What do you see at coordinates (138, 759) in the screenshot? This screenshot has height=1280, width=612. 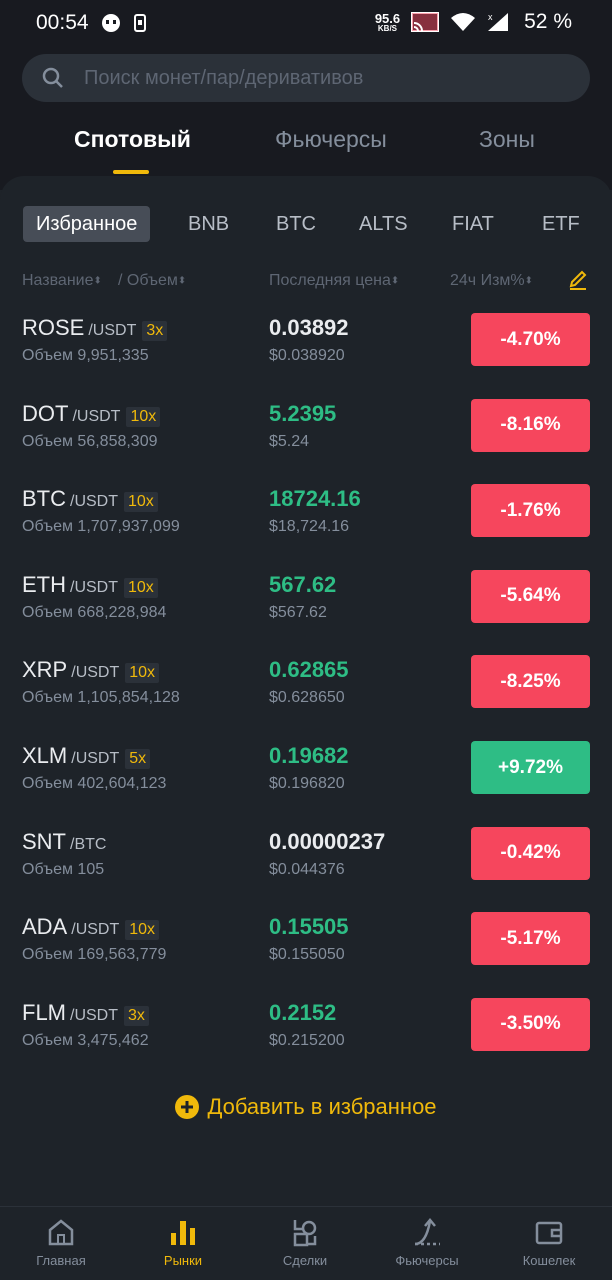 I see `leverage-badge: 5x` at bounding box center [138, 759].